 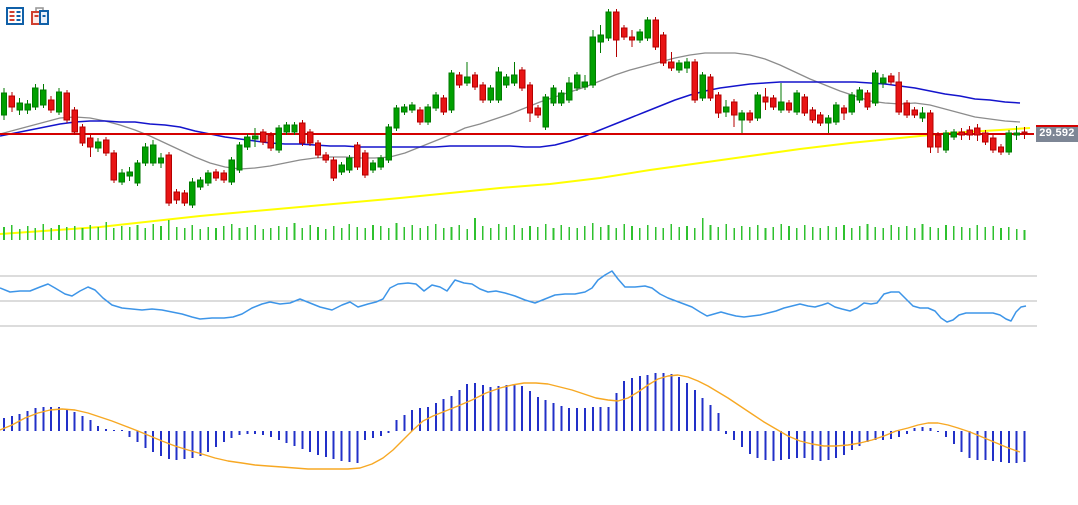 I want to click on oscillator-line, so click(x=513, y=296).